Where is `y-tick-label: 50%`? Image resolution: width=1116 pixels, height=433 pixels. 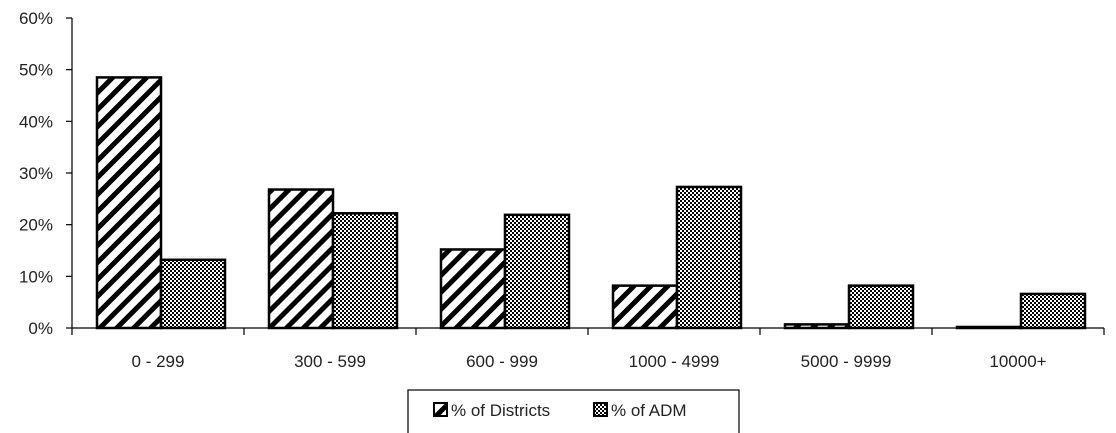
y-tick-label: 50% is located at coordinates (36, 70).